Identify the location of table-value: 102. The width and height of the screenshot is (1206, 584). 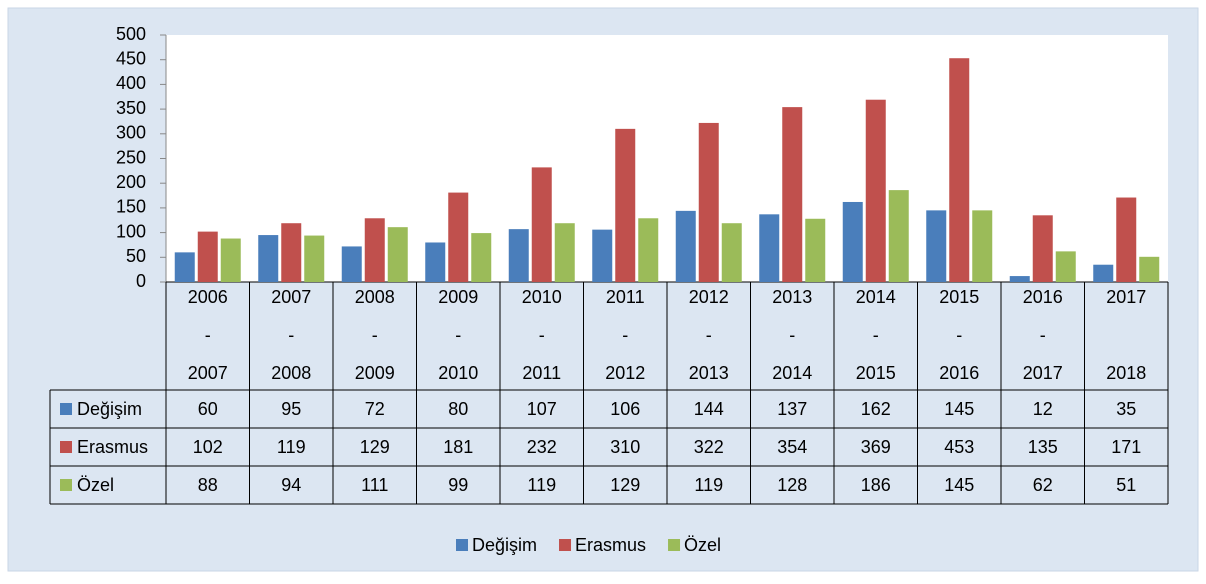
(208, 447).